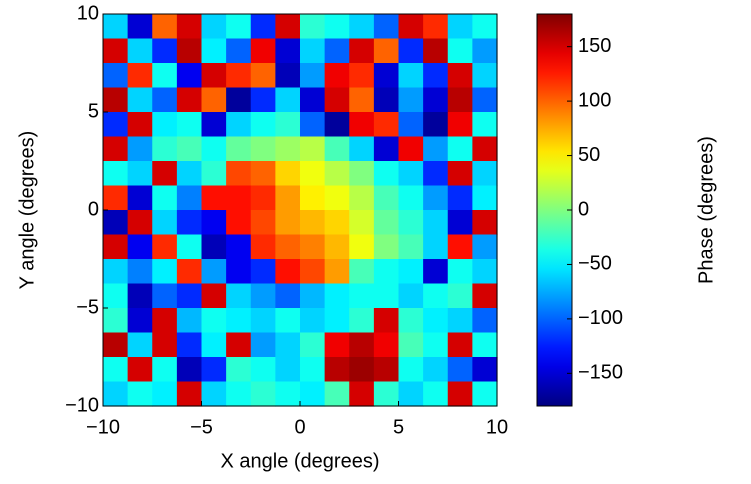 The image size is (751, 484). Describe the element at coordinates (497, 427) in the screenshot. I see `x-tick-label: 10` at that location.